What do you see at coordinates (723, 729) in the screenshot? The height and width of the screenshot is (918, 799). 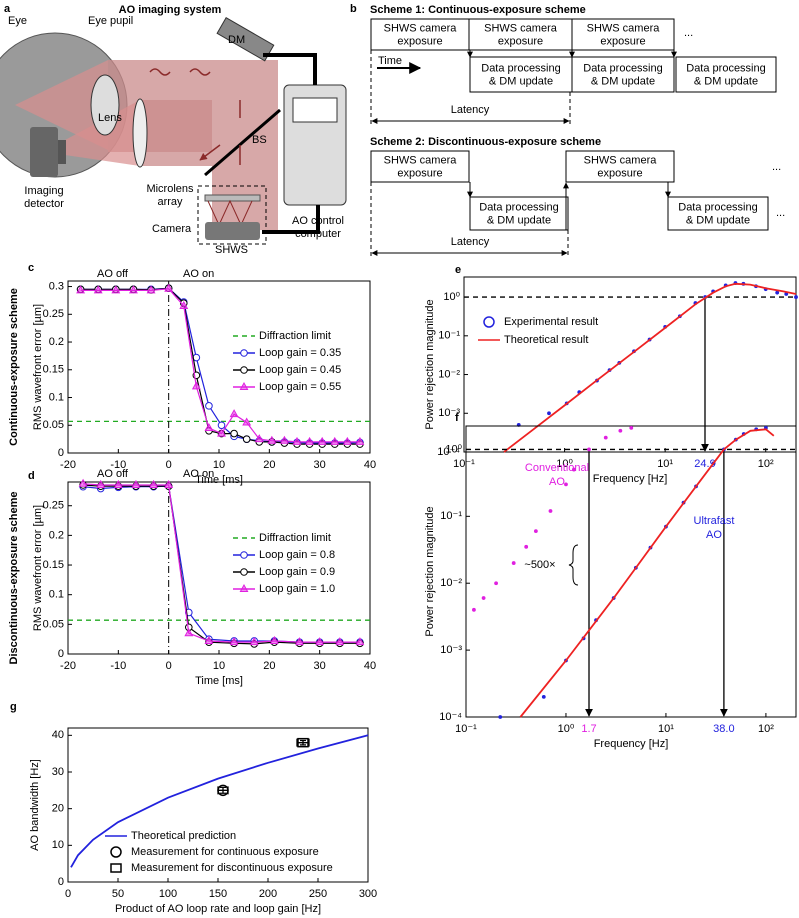 I see `threshold-label: 38.0` at bounding box center [723, 729].